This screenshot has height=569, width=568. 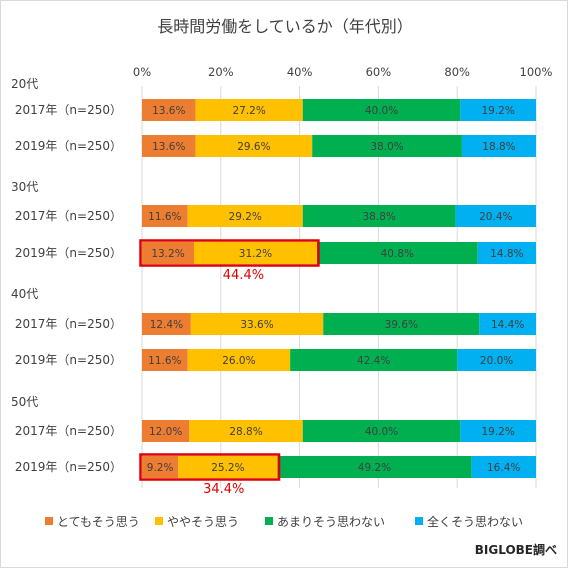 What do you see at coordinates (24, 294) in the screenshot?
I see `group-label: 40代` at bounding box center [24, 294].